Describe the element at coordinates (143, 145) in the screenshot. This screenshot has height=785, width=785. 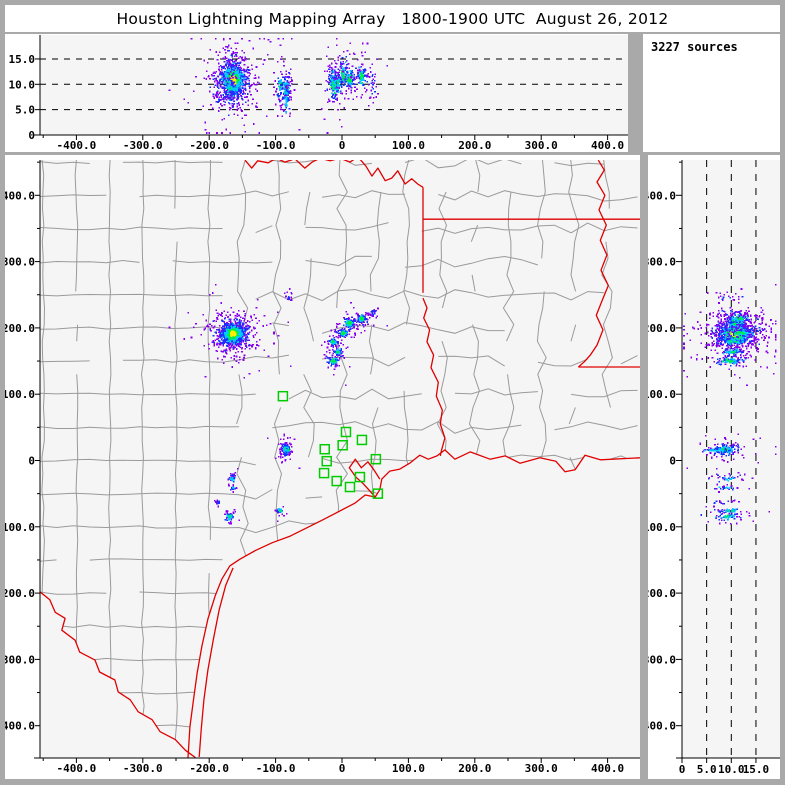
I see `svg-text: -300.0` at that location.